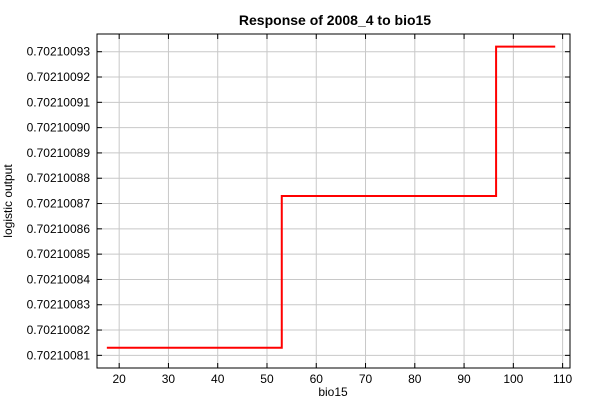 This screenshot has height=400, width=600. What do you see at coordinates (562, 379) in the screenshot?
I see `x-tick-label: 110` at bounding box center [562, 379].